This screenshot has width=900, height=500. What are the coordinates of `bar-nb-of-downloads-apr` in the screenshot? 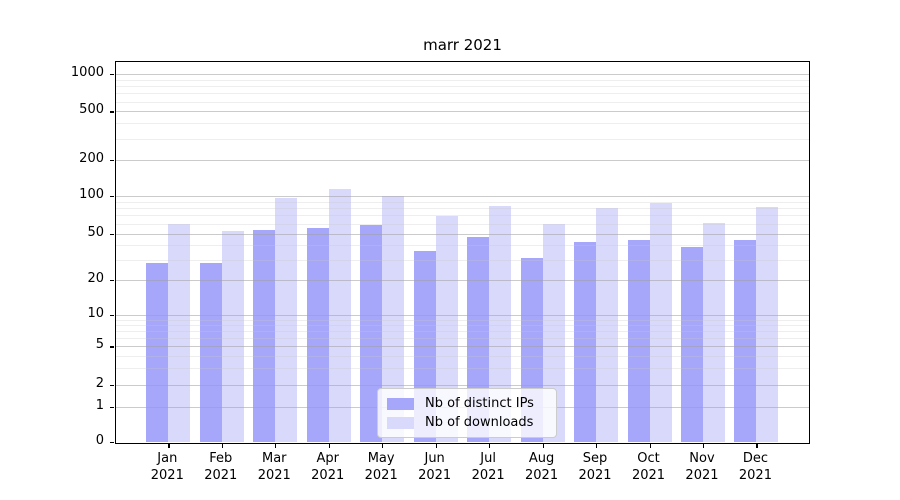 It's located at (339, 315).